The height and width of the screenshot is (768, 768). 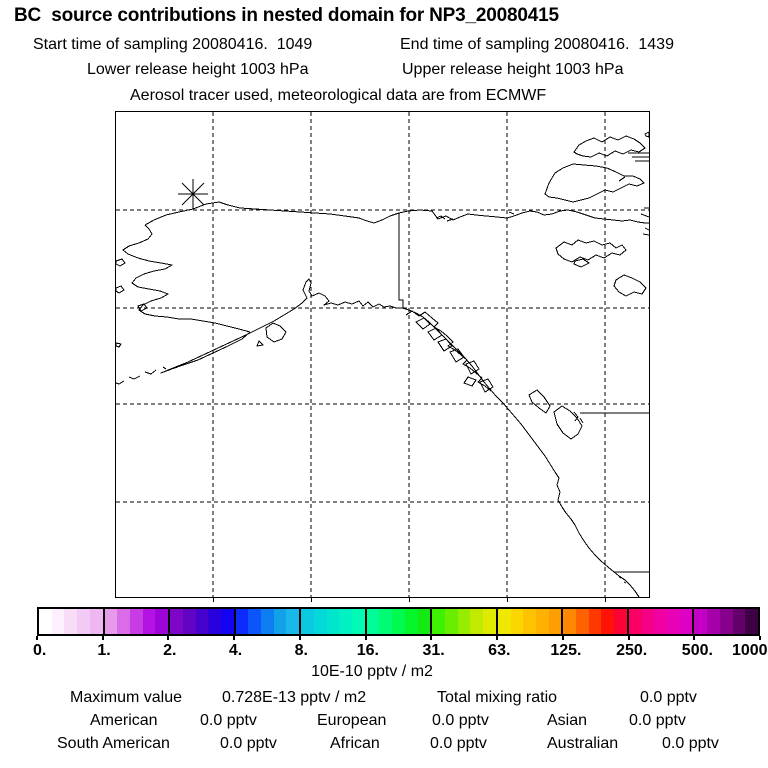 I want to click on region-value-european: 0.0 pptv, so click(x=460, y=720).